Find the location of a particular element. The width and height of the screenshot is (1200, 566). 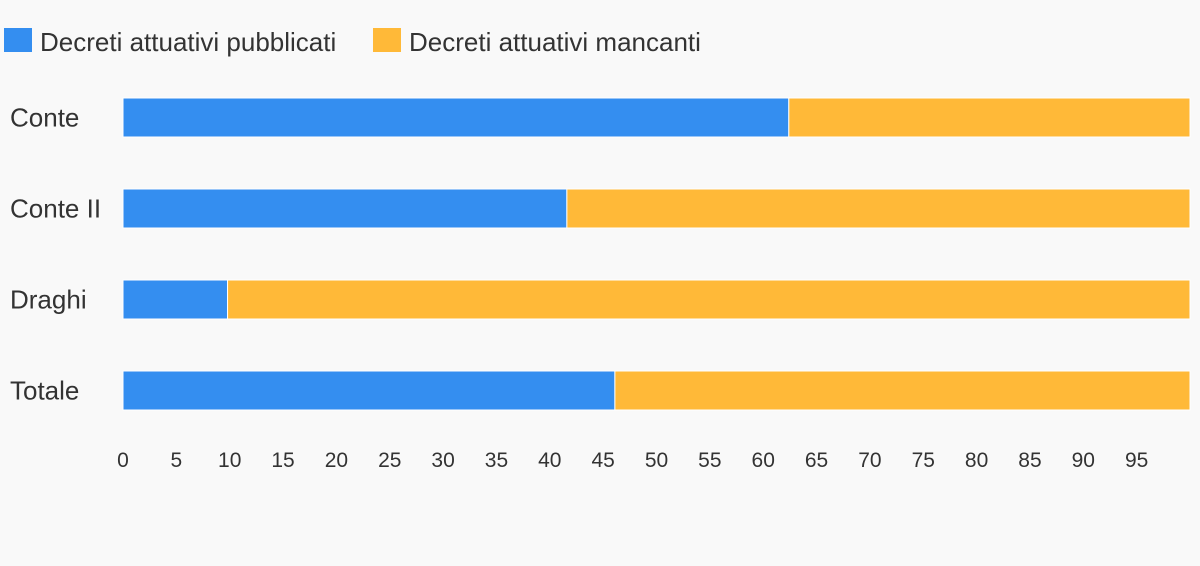

legend-item-decreti-attuativi-mancanti: Decreti attuativi mancanti is located at coordinates (537, 42).